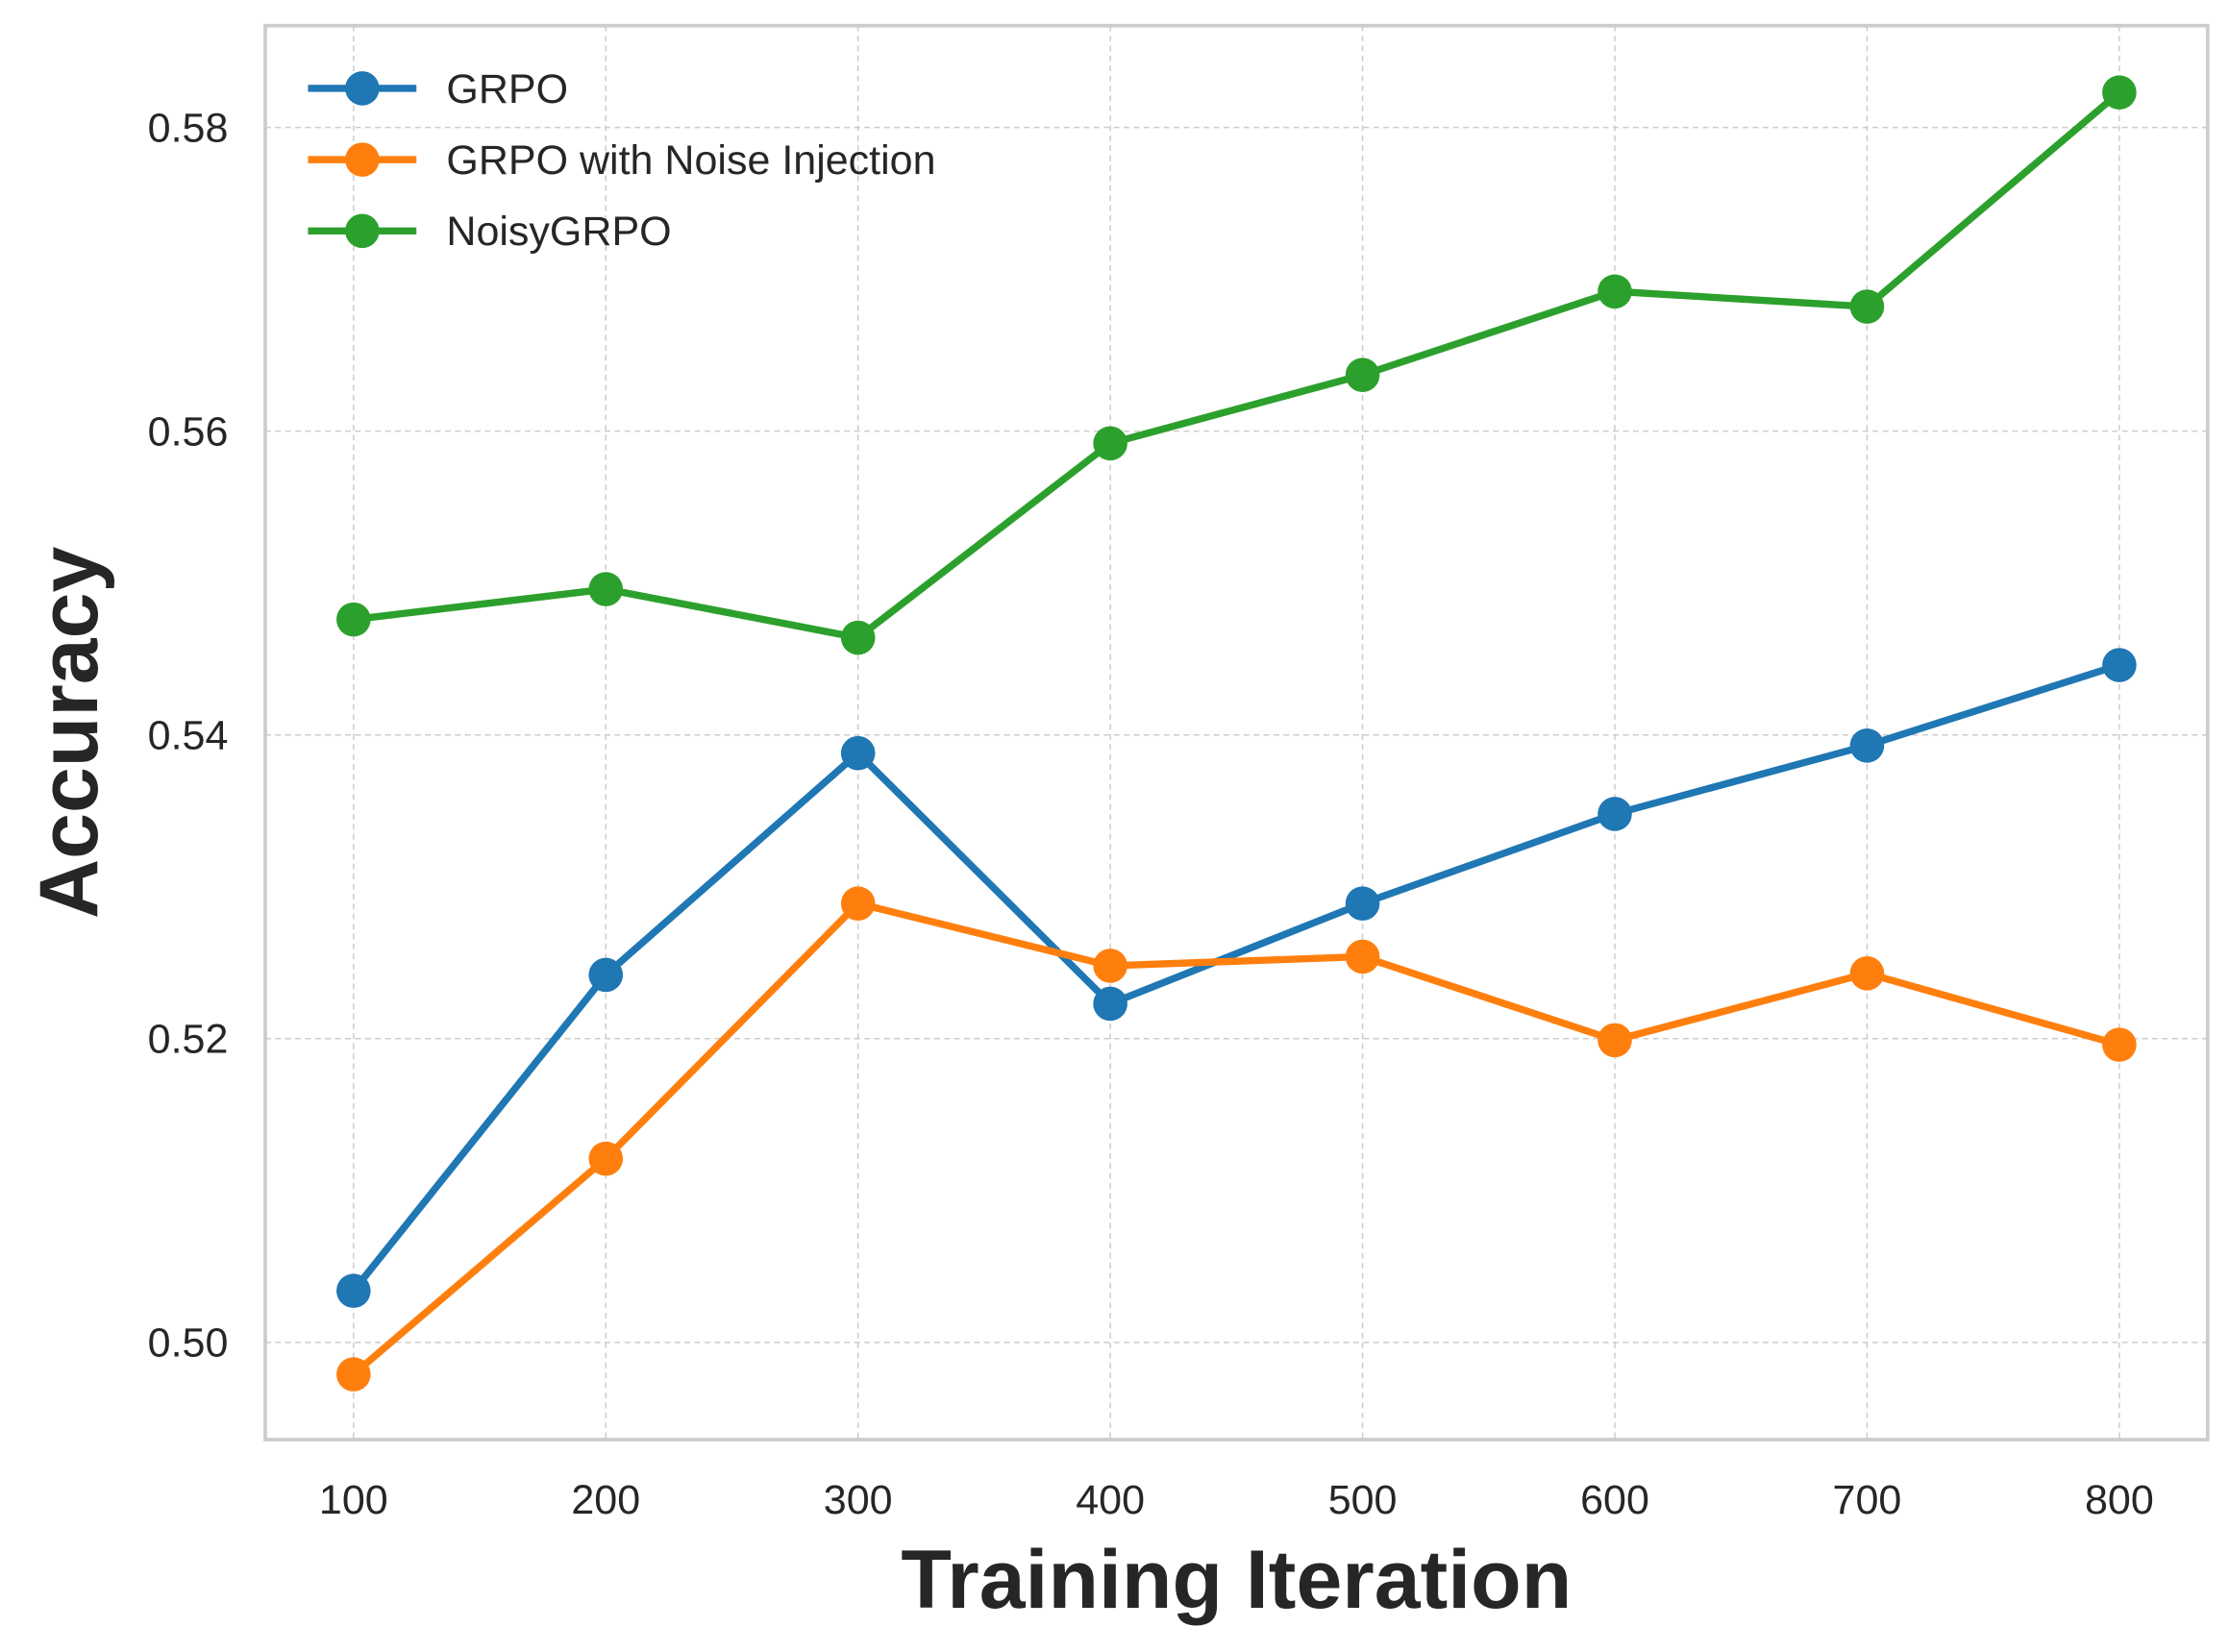 The height and width of the screenshot is (1652, 2229). Describe the element at coordinates (558, 232) in the screenshot. I see `legend-label: NoisyGRPO` at that location.